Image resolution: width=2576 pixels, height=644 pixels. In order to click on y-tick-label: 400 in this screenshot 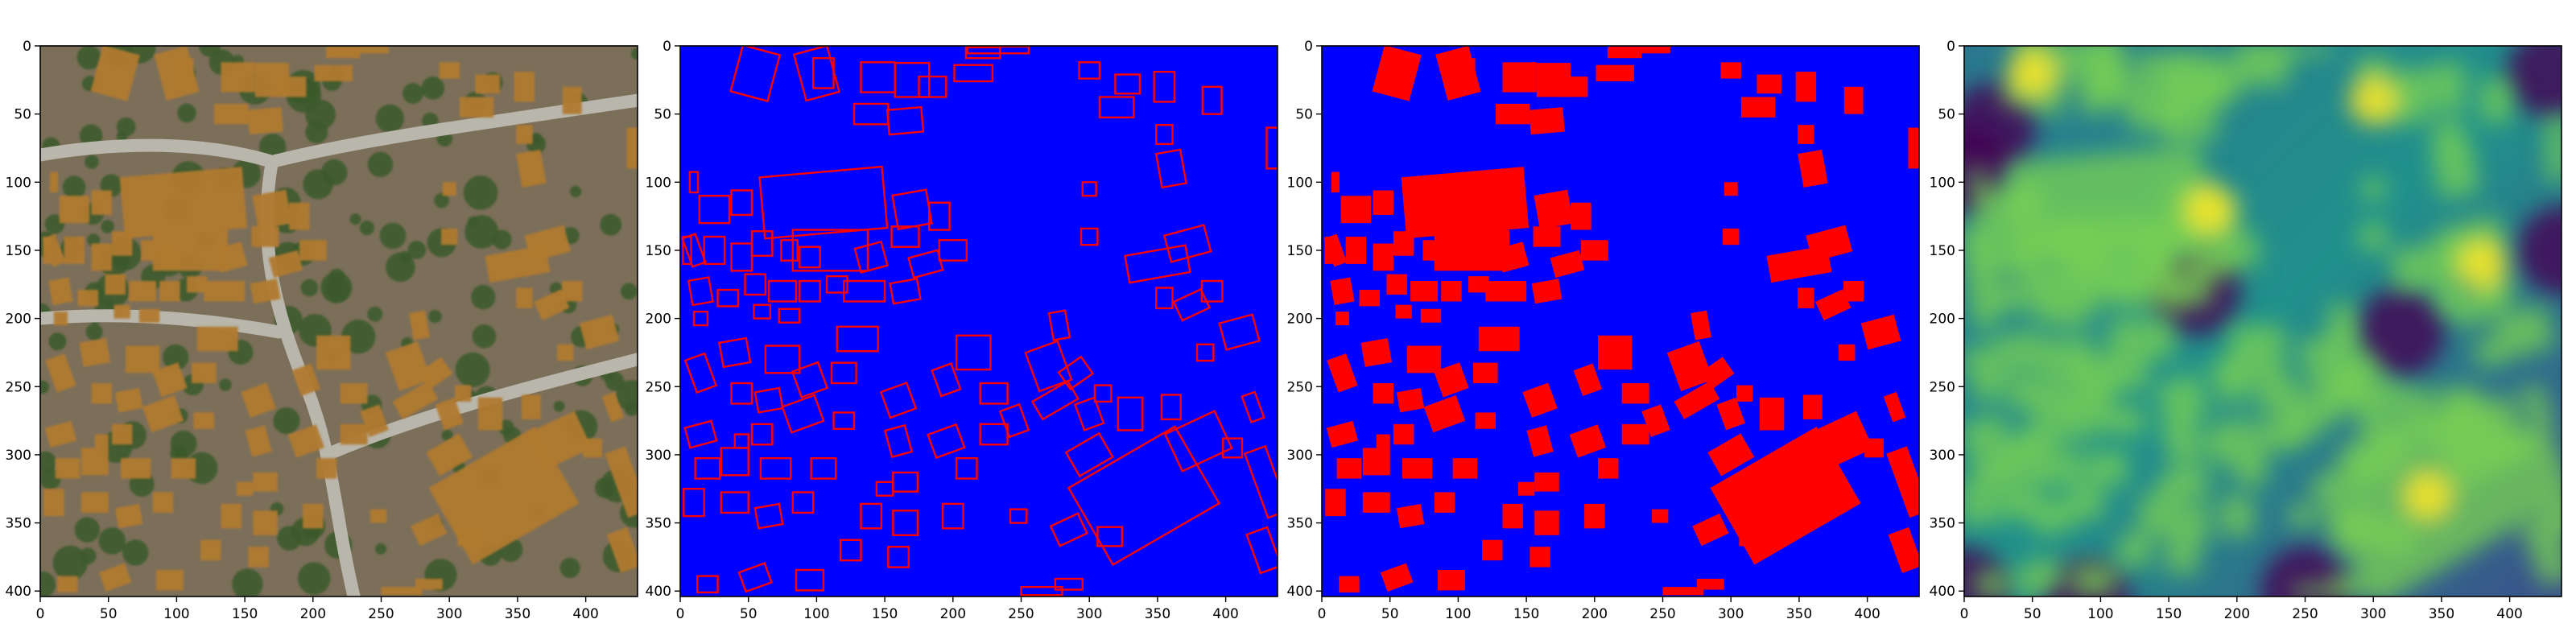, I will do `click(658, 592)`.